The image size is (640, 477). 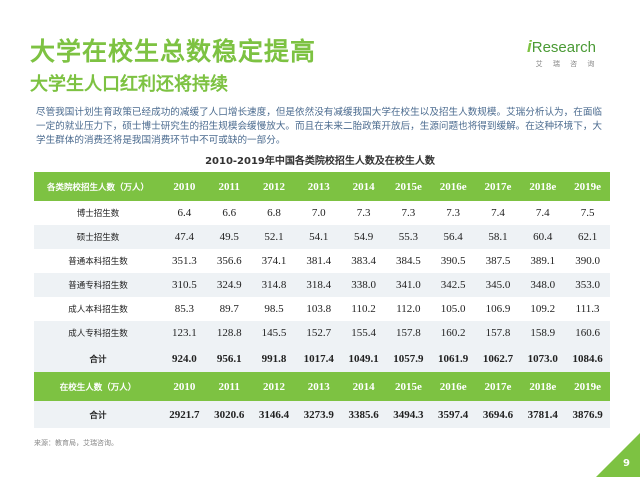 What do you see at coordinates (567, 64) in the screenshot?
I see `logo-subtitle: 艾 瑞 咨 询` at bounding box center [567, 64].